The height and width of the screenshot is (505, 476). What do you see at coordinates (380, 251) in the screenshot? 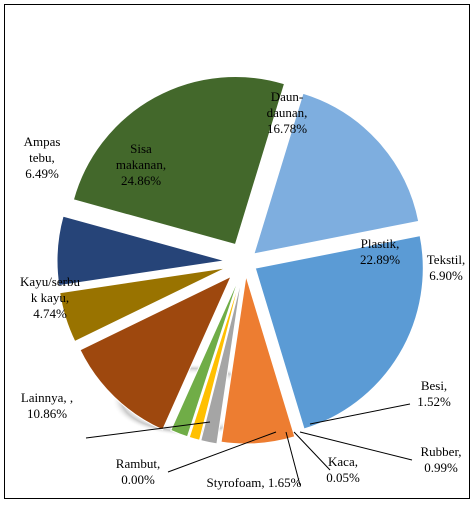
I see `slice-label: Plastik, 22.89%` at bounding box center [380, 251].